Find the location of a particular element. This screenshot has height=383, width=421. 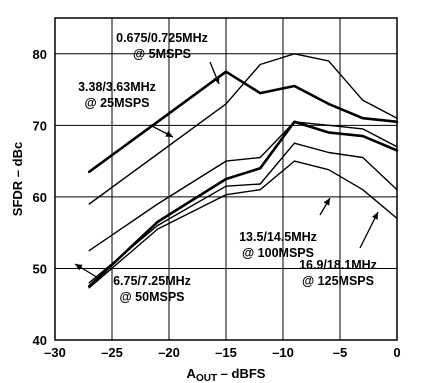

annotation-label: 0.675/0.725MHz is located at coordinates (162, 38).